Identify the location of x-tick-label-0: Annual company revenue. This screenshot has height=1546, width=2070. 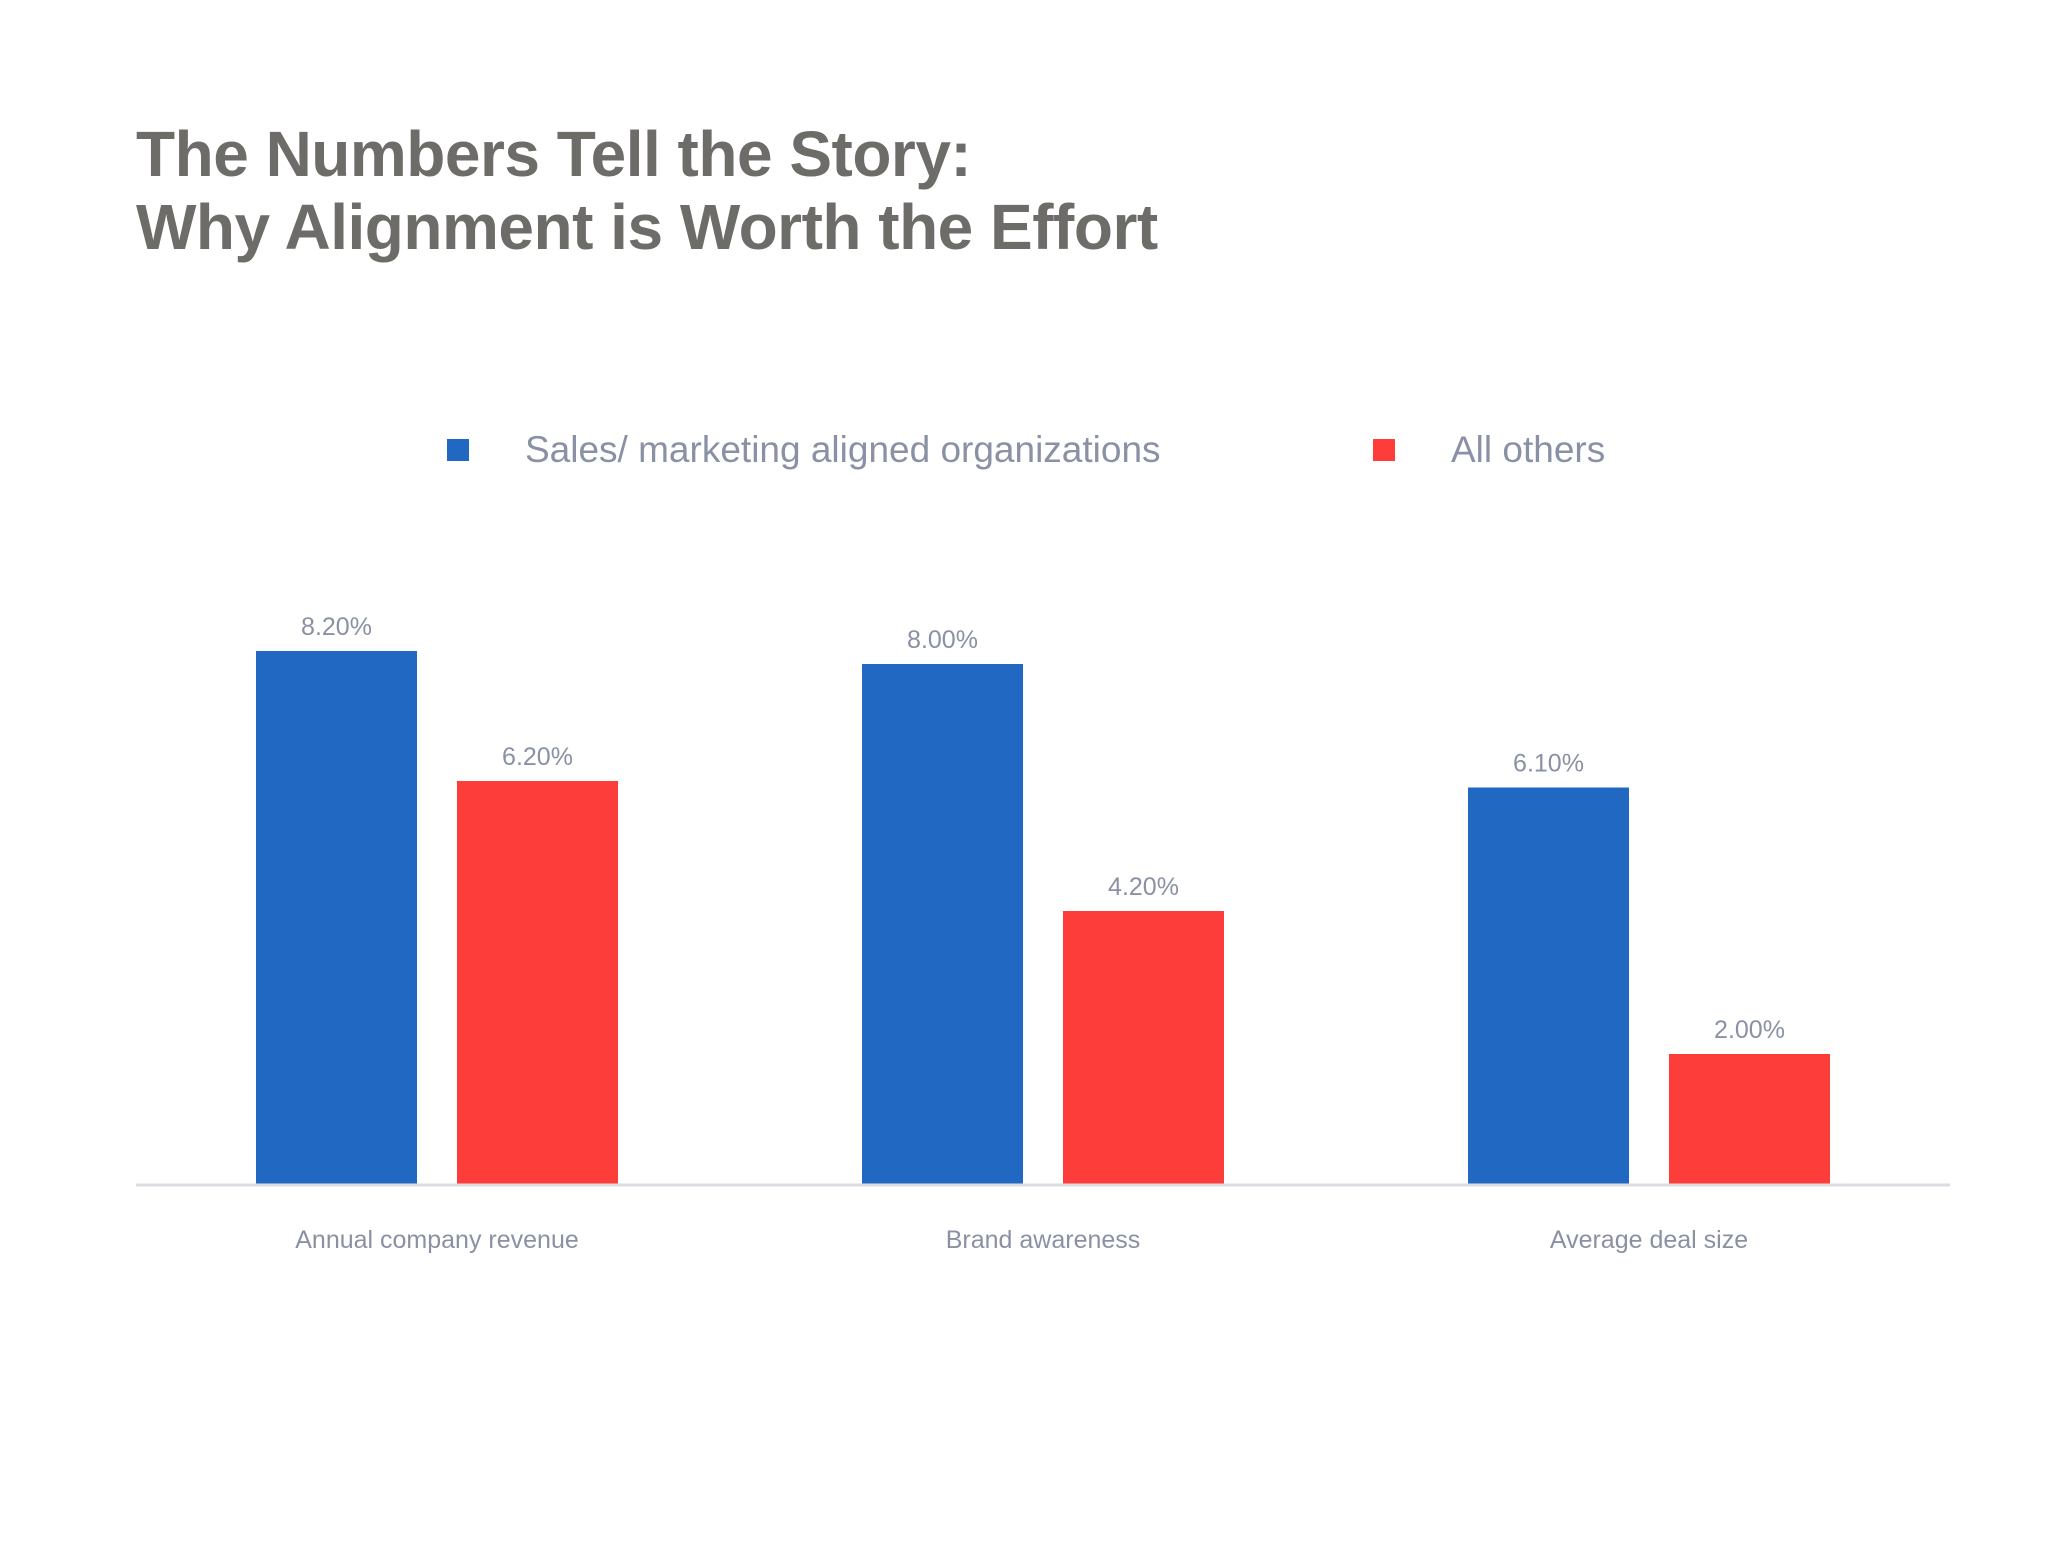
(437, 1240).